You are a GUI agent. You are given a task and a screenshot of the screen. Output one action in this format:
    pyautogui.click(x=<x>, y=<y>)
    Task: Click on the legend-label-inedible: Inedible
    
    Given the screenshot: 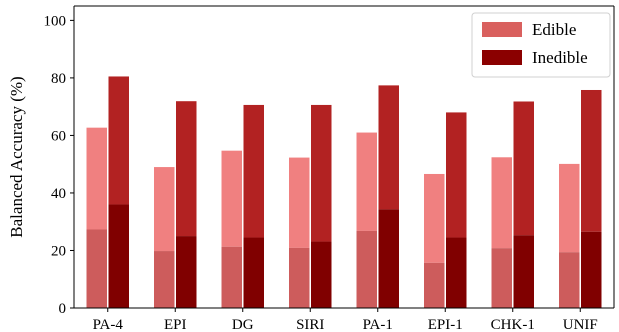 What is the action you would take?
    pyautogui.click(x=560, y=57)
    